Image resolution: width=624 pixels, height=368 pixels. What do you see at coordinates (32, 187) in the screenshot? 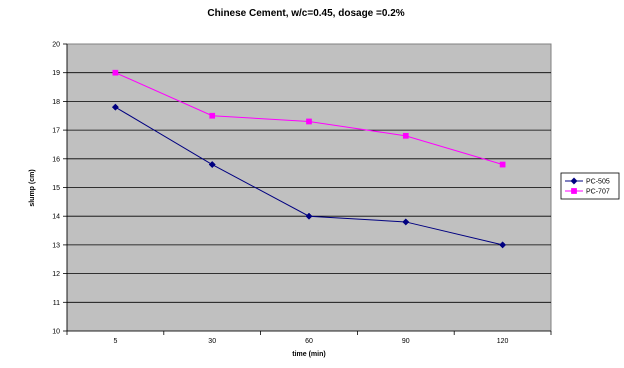
I see `y-axis-label: slump (cm)` at bounding box center [32, 187].